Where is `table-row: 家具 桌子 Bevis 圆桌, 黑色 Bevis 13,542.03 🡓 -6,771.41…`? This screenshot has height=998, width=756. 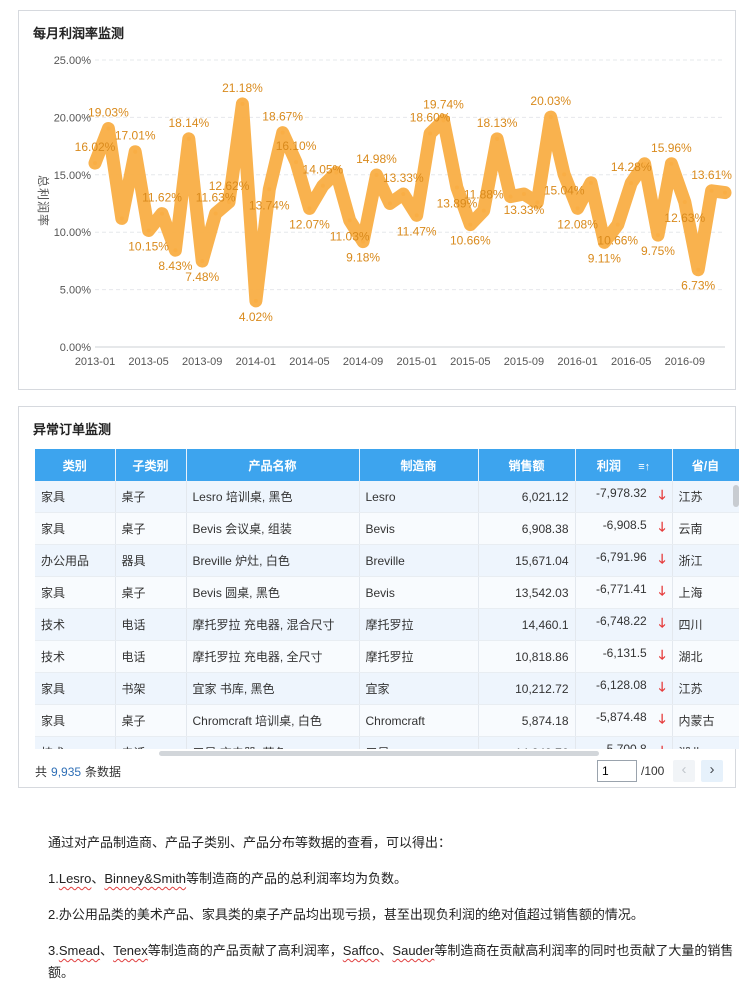 table-row: 家具 桌子 Bevis 圆桌, 黑色 Bevis 13,542.03 🡓 -6,771.41… is located at coordinates (387, 592).